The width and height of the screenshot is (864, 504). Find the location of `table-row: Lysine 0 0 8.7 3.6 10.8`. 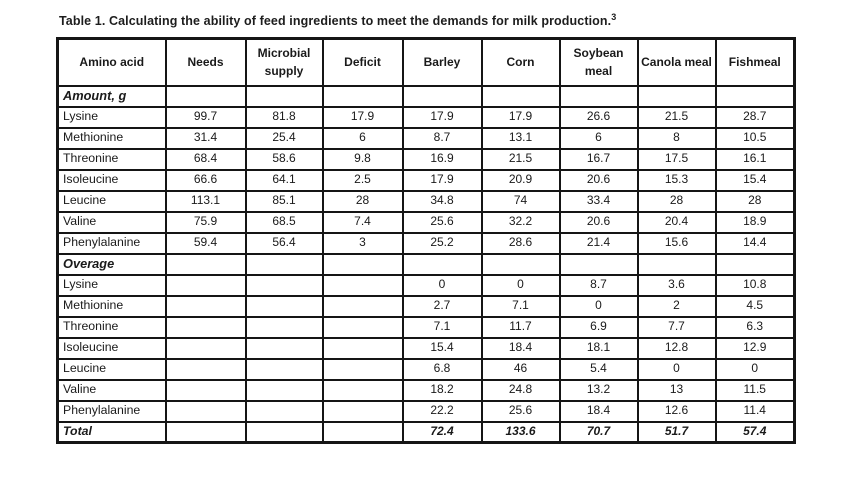

table-row: Lysine 0 0 8.7 3.6 10.8 is located at coordinates (426, 285).